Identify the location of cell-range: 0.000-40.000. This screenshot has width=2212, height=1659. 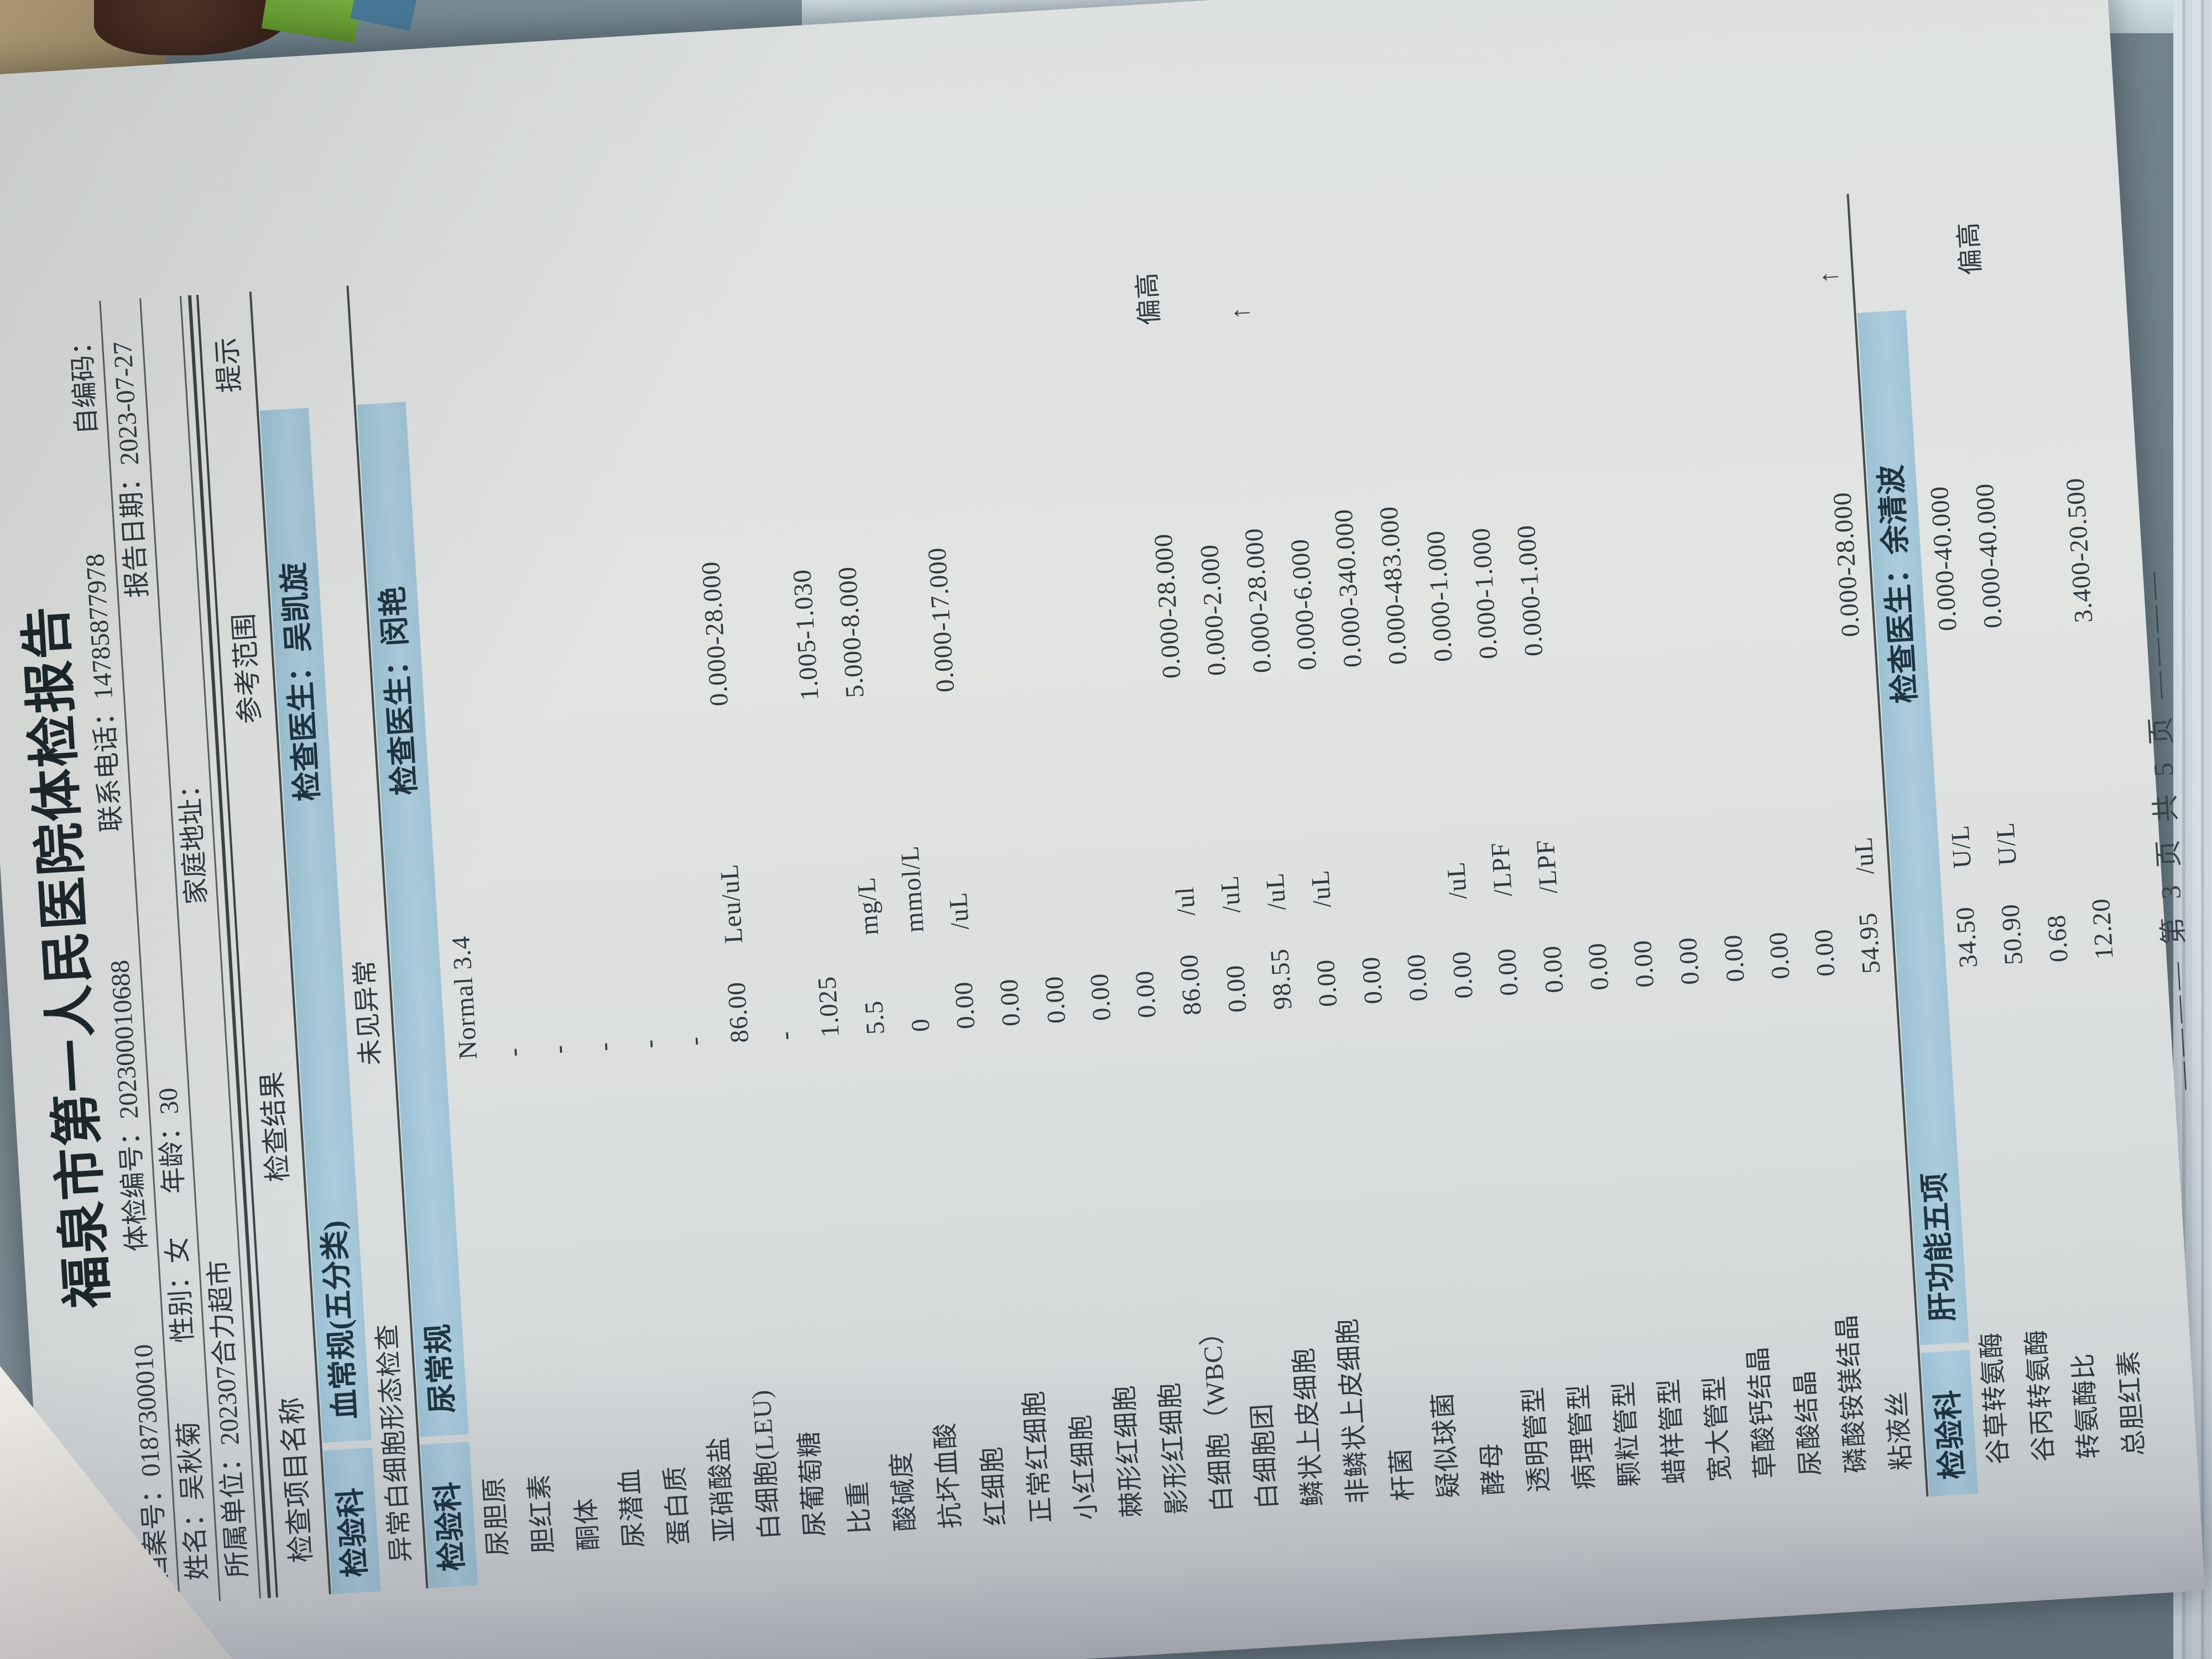
(1989, 556).